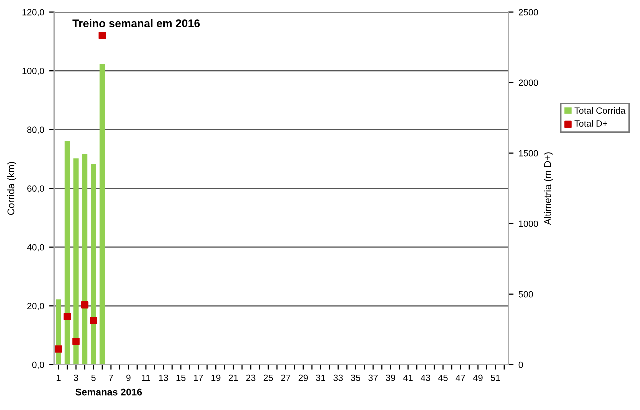 The image size is (640, 410). I want to click on x-tick-label: 25, so click(269, 378).